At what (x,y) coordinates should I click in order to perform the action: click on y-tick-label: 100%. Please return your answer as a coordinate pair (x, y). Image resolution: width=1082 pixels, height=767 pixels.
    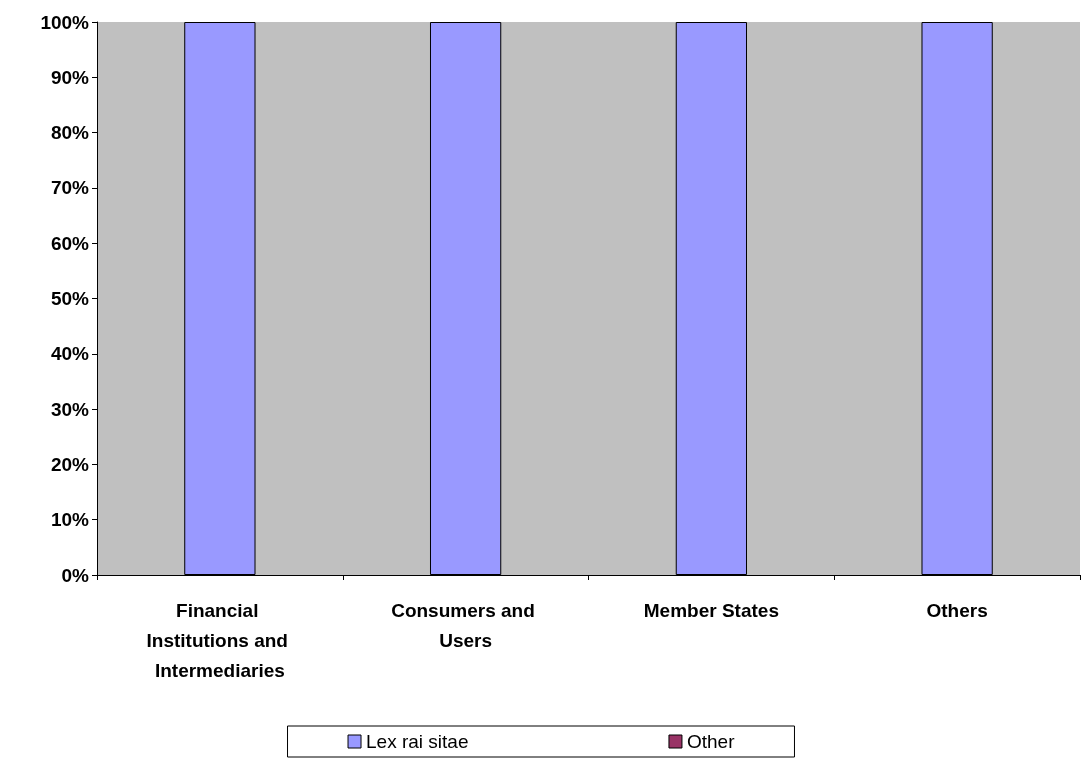
    Looking at the image, I should click on (65, 22).